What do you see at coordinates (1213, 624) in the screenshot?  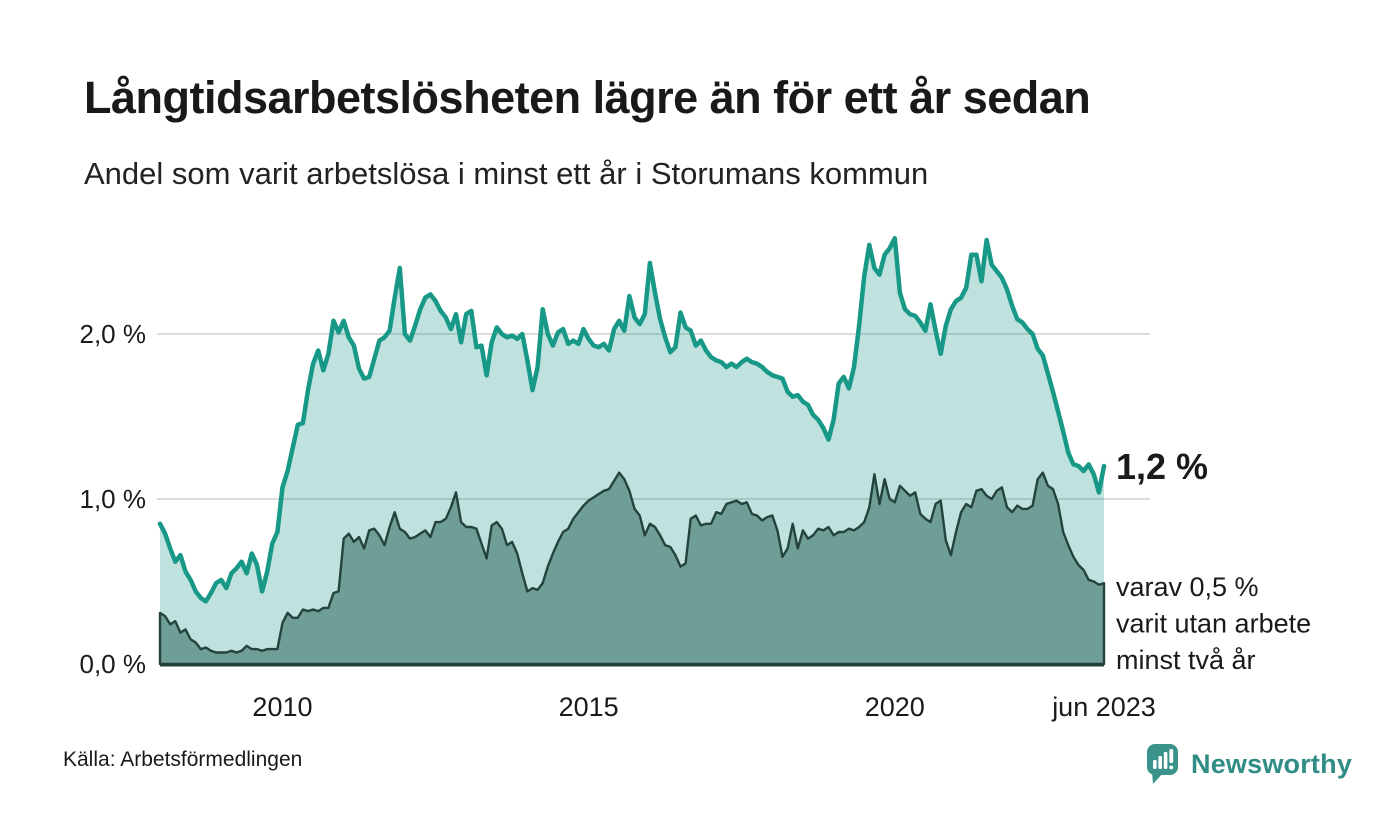 I see `sub-annotation-line: varit utan arbete` at bounding box center [1213, 624].